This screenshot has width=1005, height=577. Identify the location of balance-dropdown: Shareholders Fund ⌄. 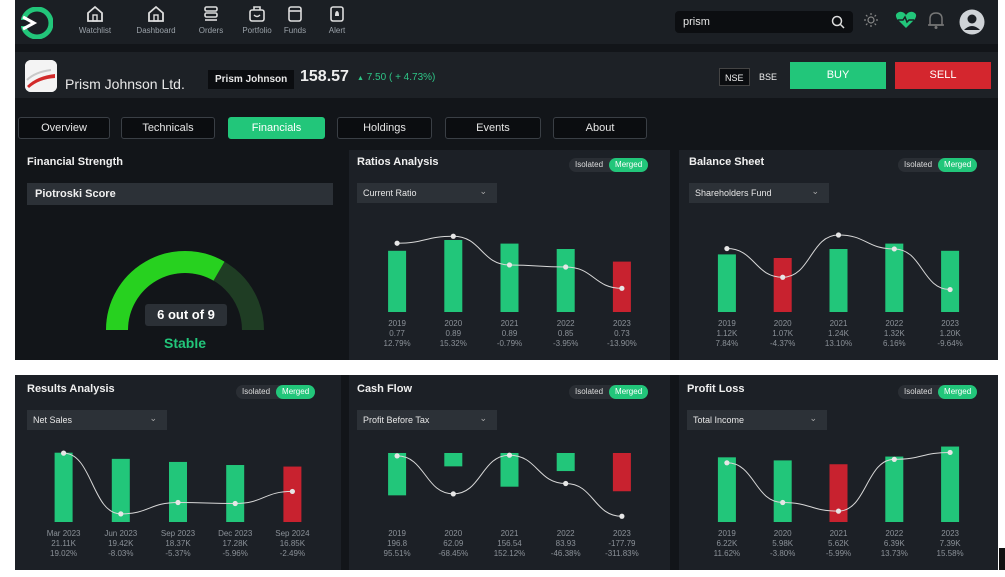
(759, 193).